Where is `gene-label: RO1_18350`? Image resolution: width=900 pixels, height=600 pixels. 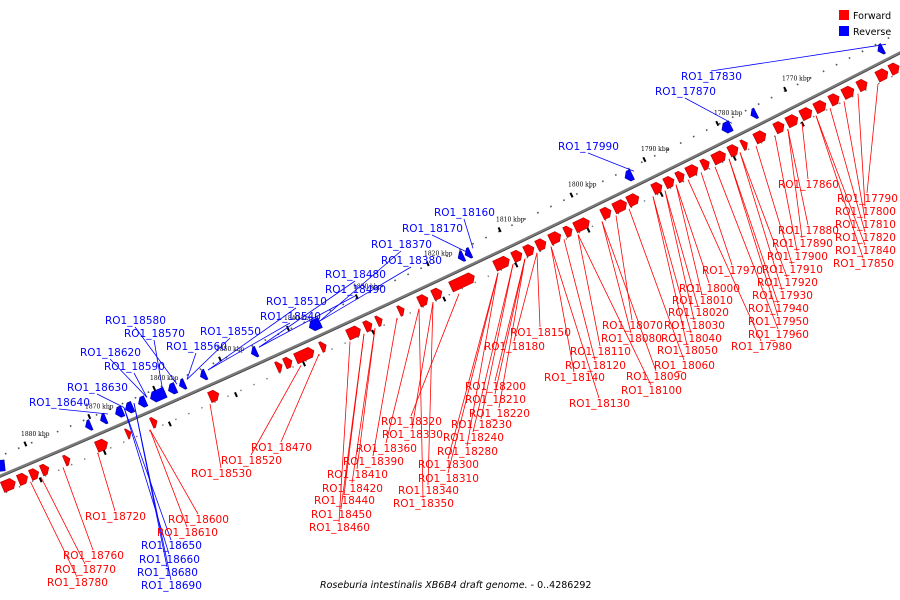 gene-label: RO1_18350 is located at coordinates (423, 504).